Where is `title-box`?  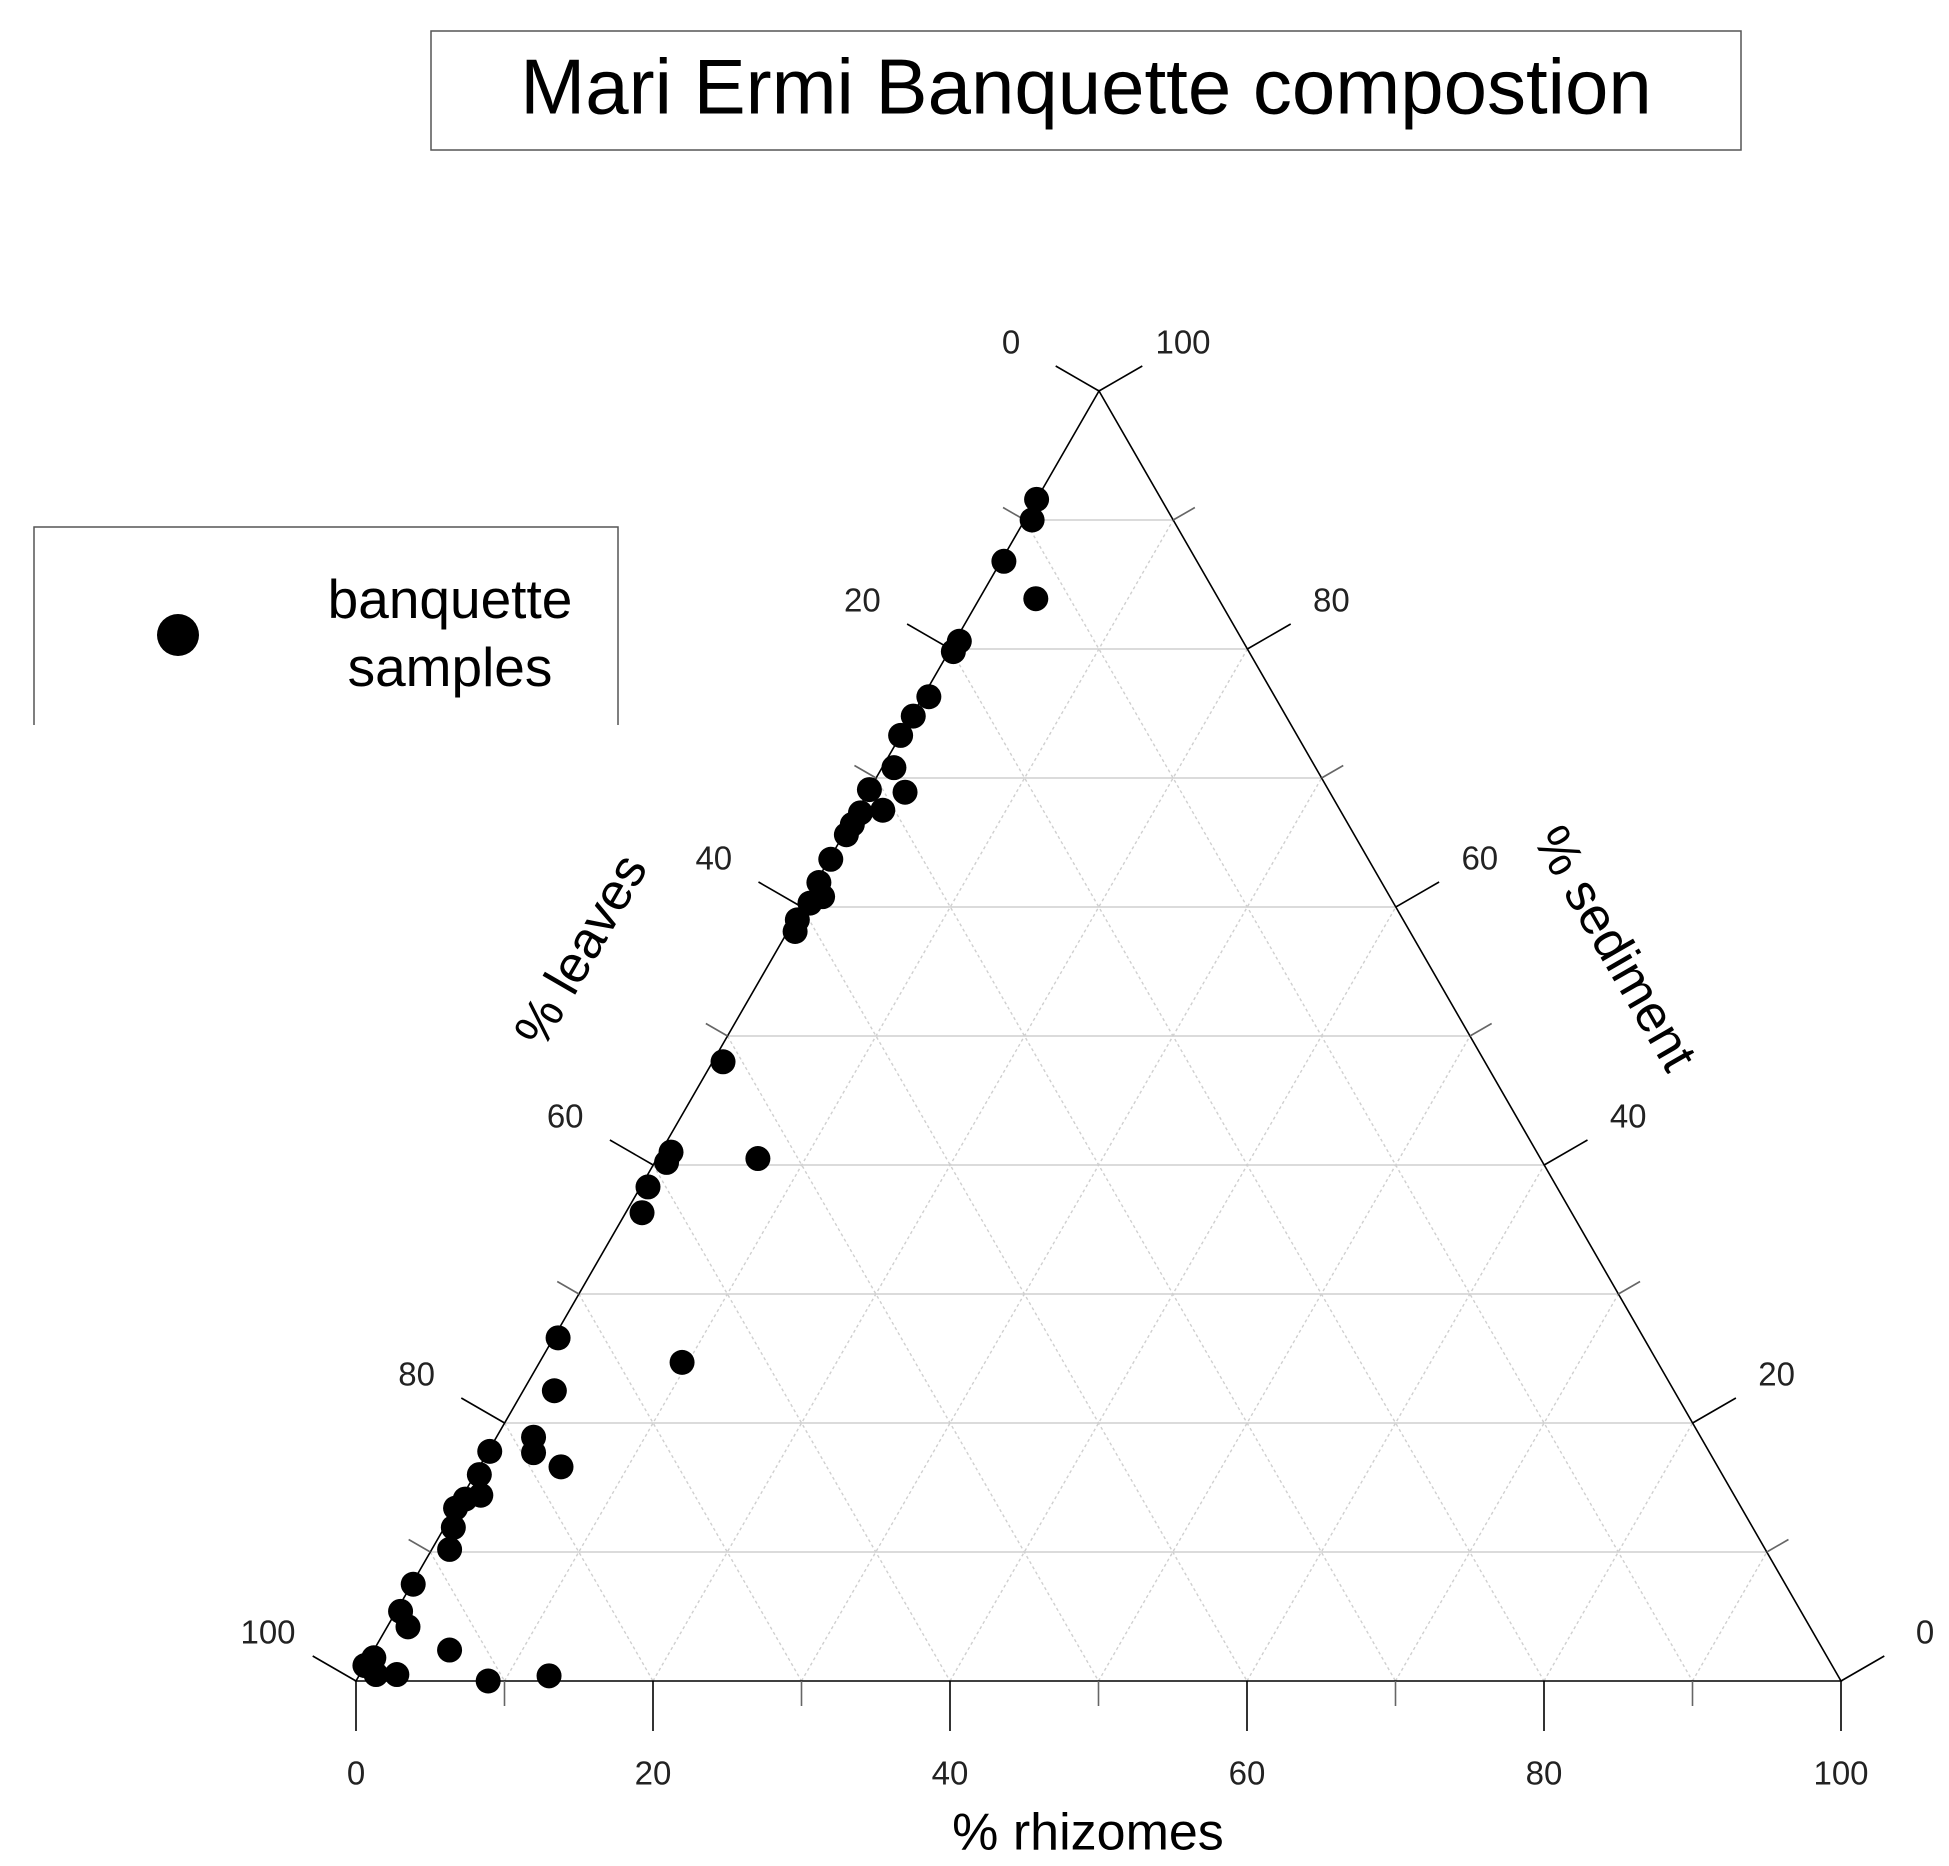 title-box is located at coordinates (1086, 90).